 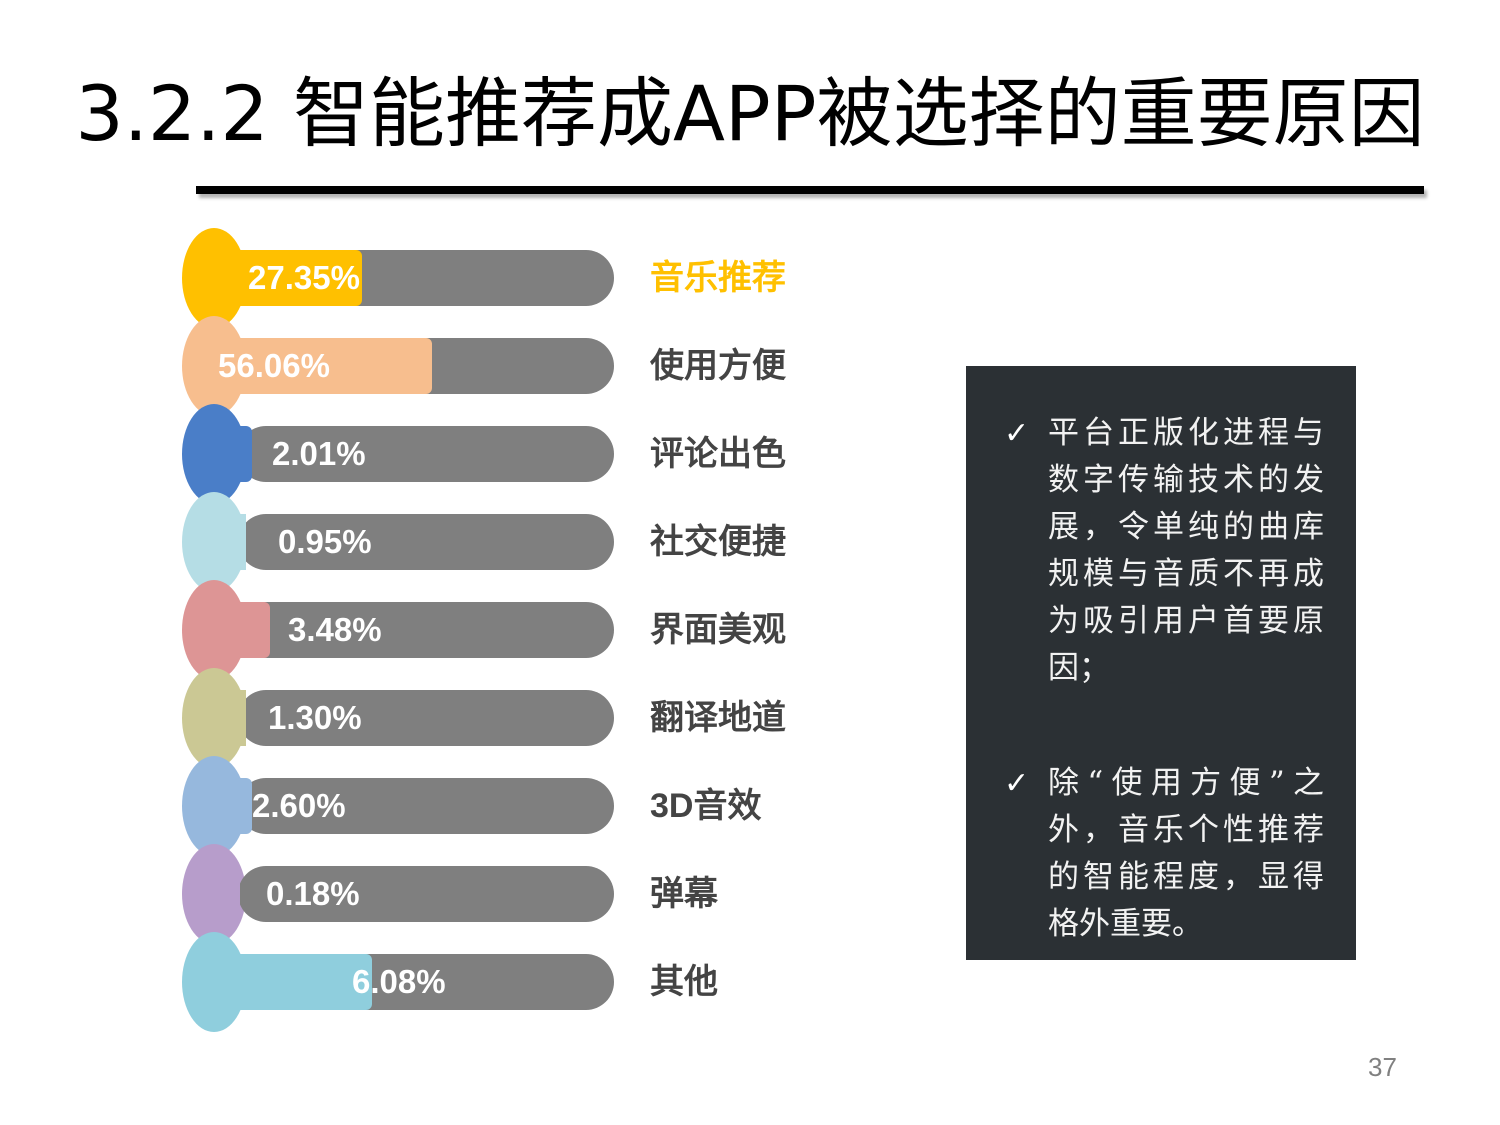 I want to click on bar-row: 27.35% 音乐推荐, so click(x=470, y=278).